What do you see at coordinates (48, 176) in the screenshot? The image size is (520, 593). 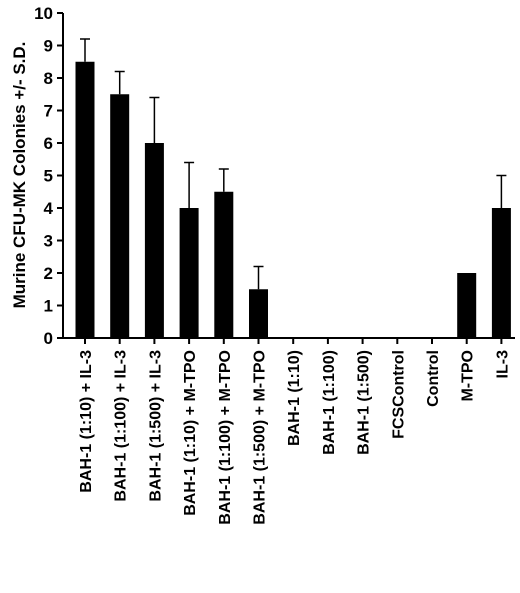 I see `y-tick-label: 5` at bounding box center [48, 176].